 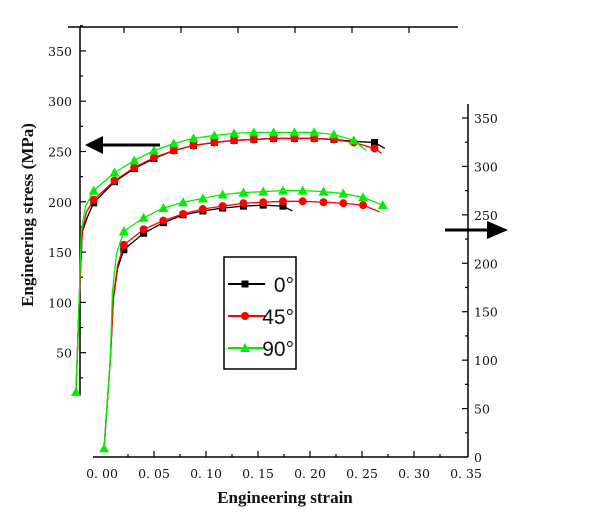 What do you see at coordinates (466, 473) in the screenshot?
I see `x-axis-tick-label: 0. 35` at bounding box center [466, 473].